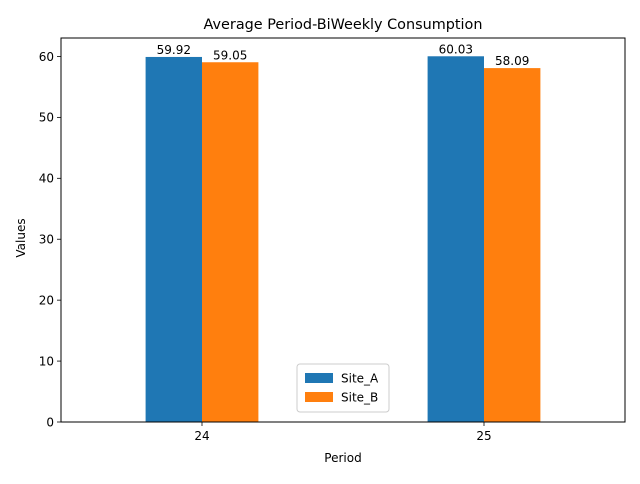 This screenshot has width=640, height=484. What do you see at coordinates (360, 379) in the screenshot?
I see `legend-label-site-a: Site_A` at bounding box center [360, 379].